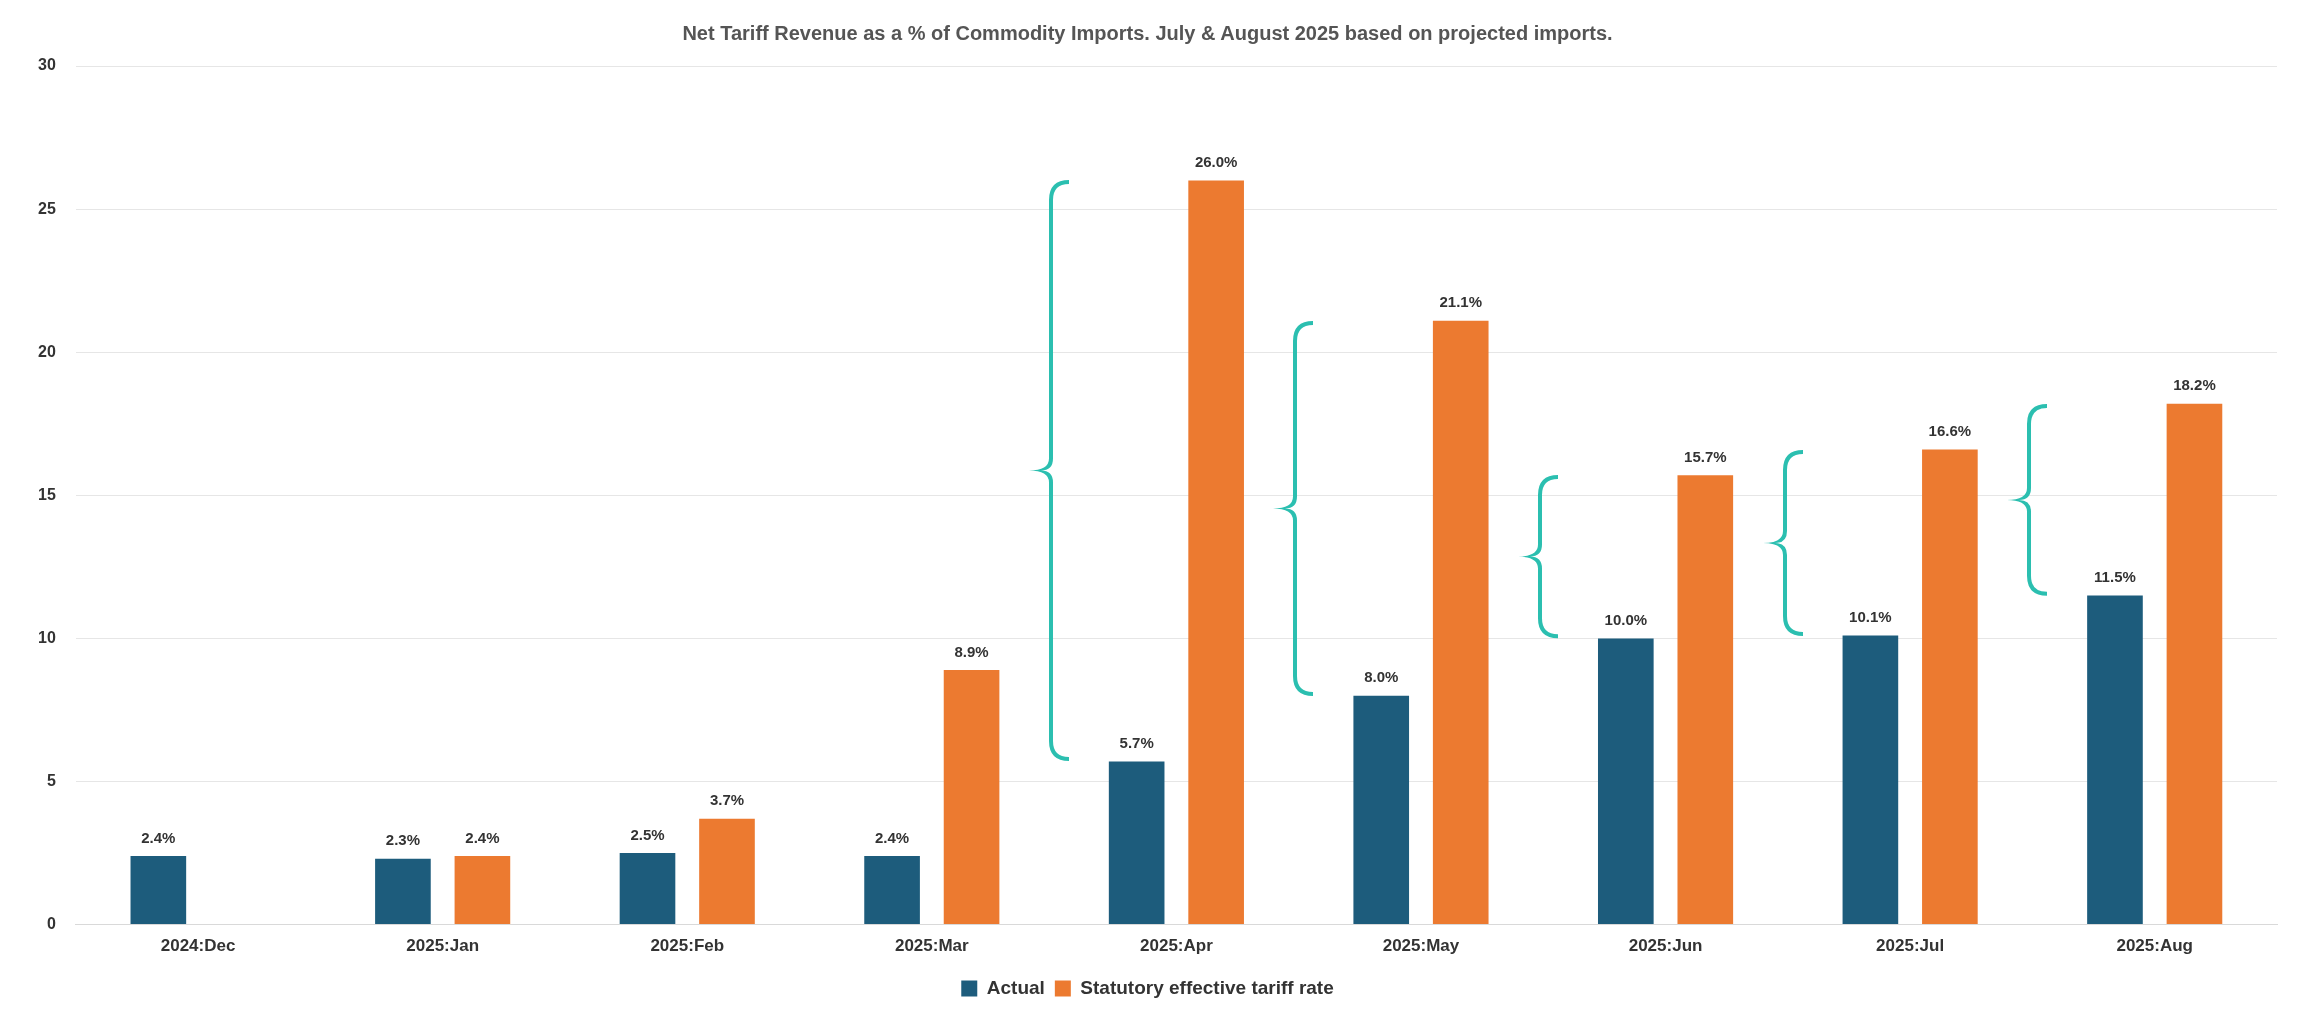 The height and width of the screenshot is (1030, 2315). I want to click on data-label: 10.0%, so click(1626, 620).